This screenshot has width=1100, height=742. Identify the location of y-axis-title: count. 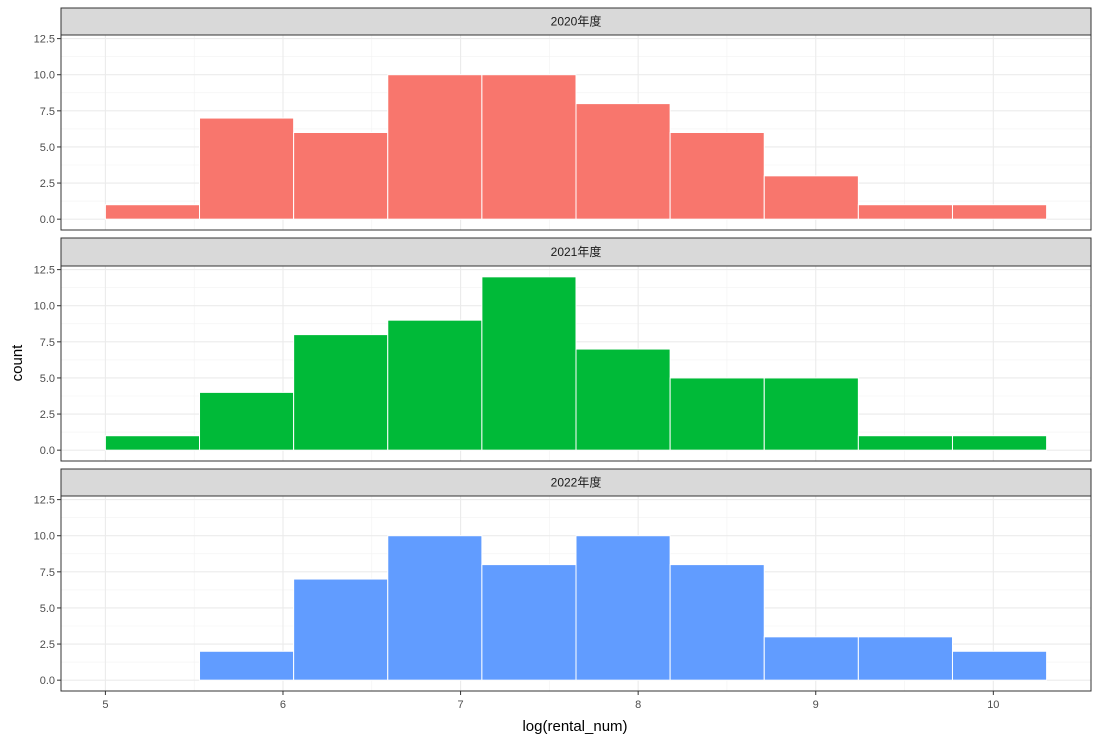
(17, 363).